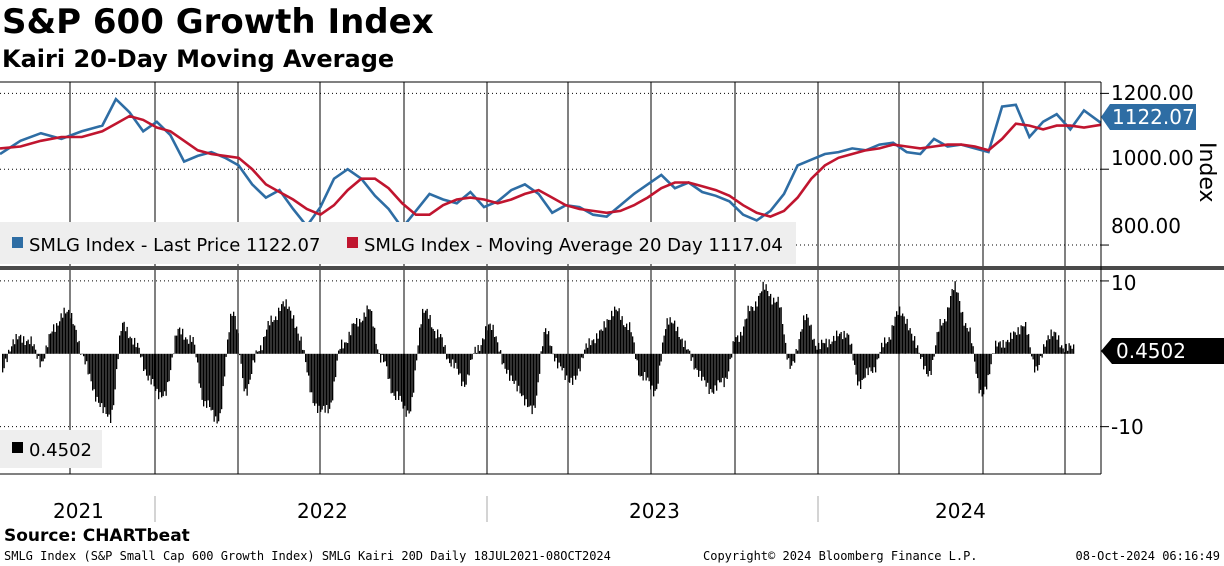 The height and width of the screenshot is (566, 1224). I want to click on ytick-1000: 1000.00, so click(1152, 158).